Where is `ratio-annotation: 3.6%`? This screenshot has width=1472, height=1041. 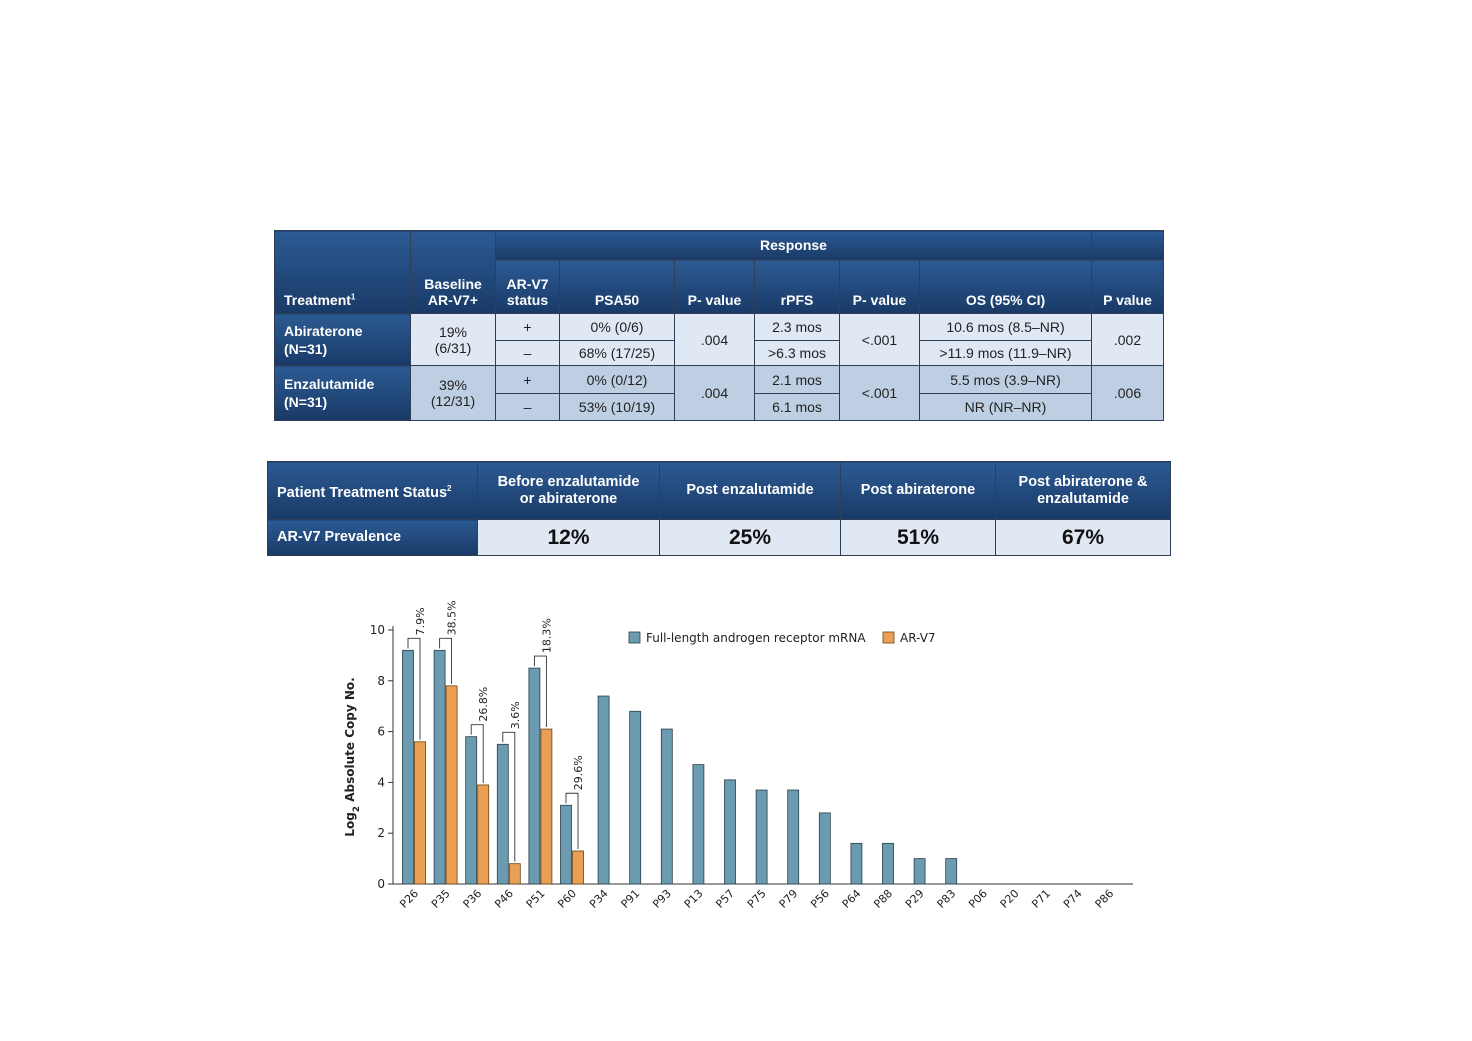
ratio-annotation: 3.6% is located at coordinates (515, 715).